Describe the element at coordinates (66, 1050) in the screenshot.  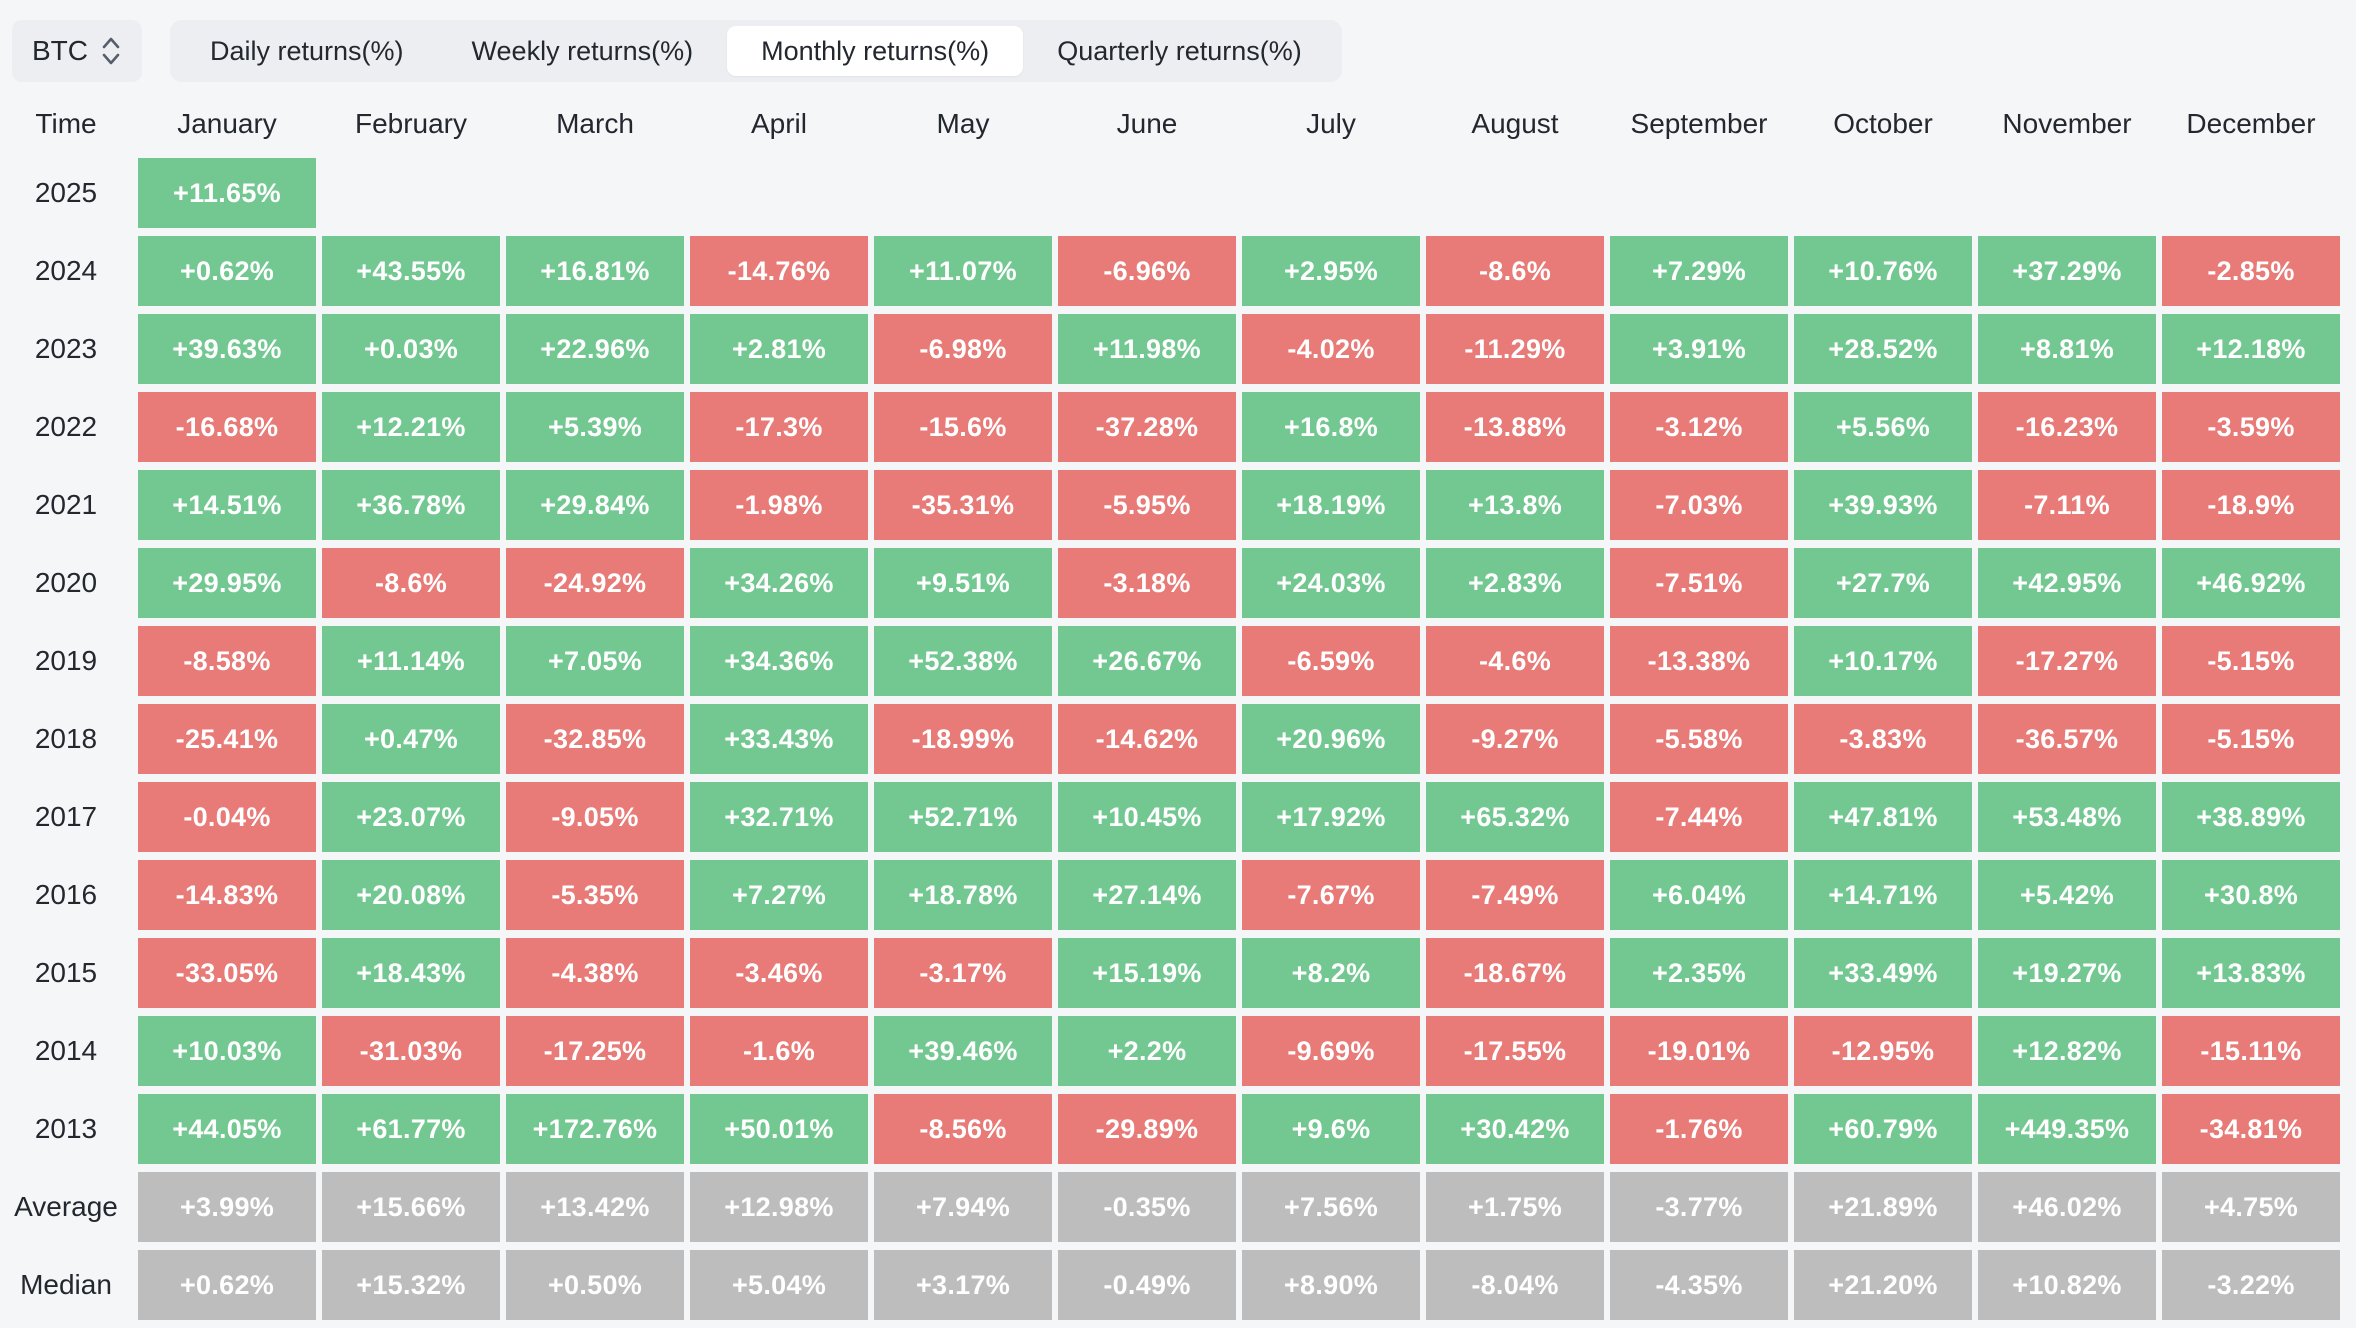
I see `row-label-2014: 2014` at that location.